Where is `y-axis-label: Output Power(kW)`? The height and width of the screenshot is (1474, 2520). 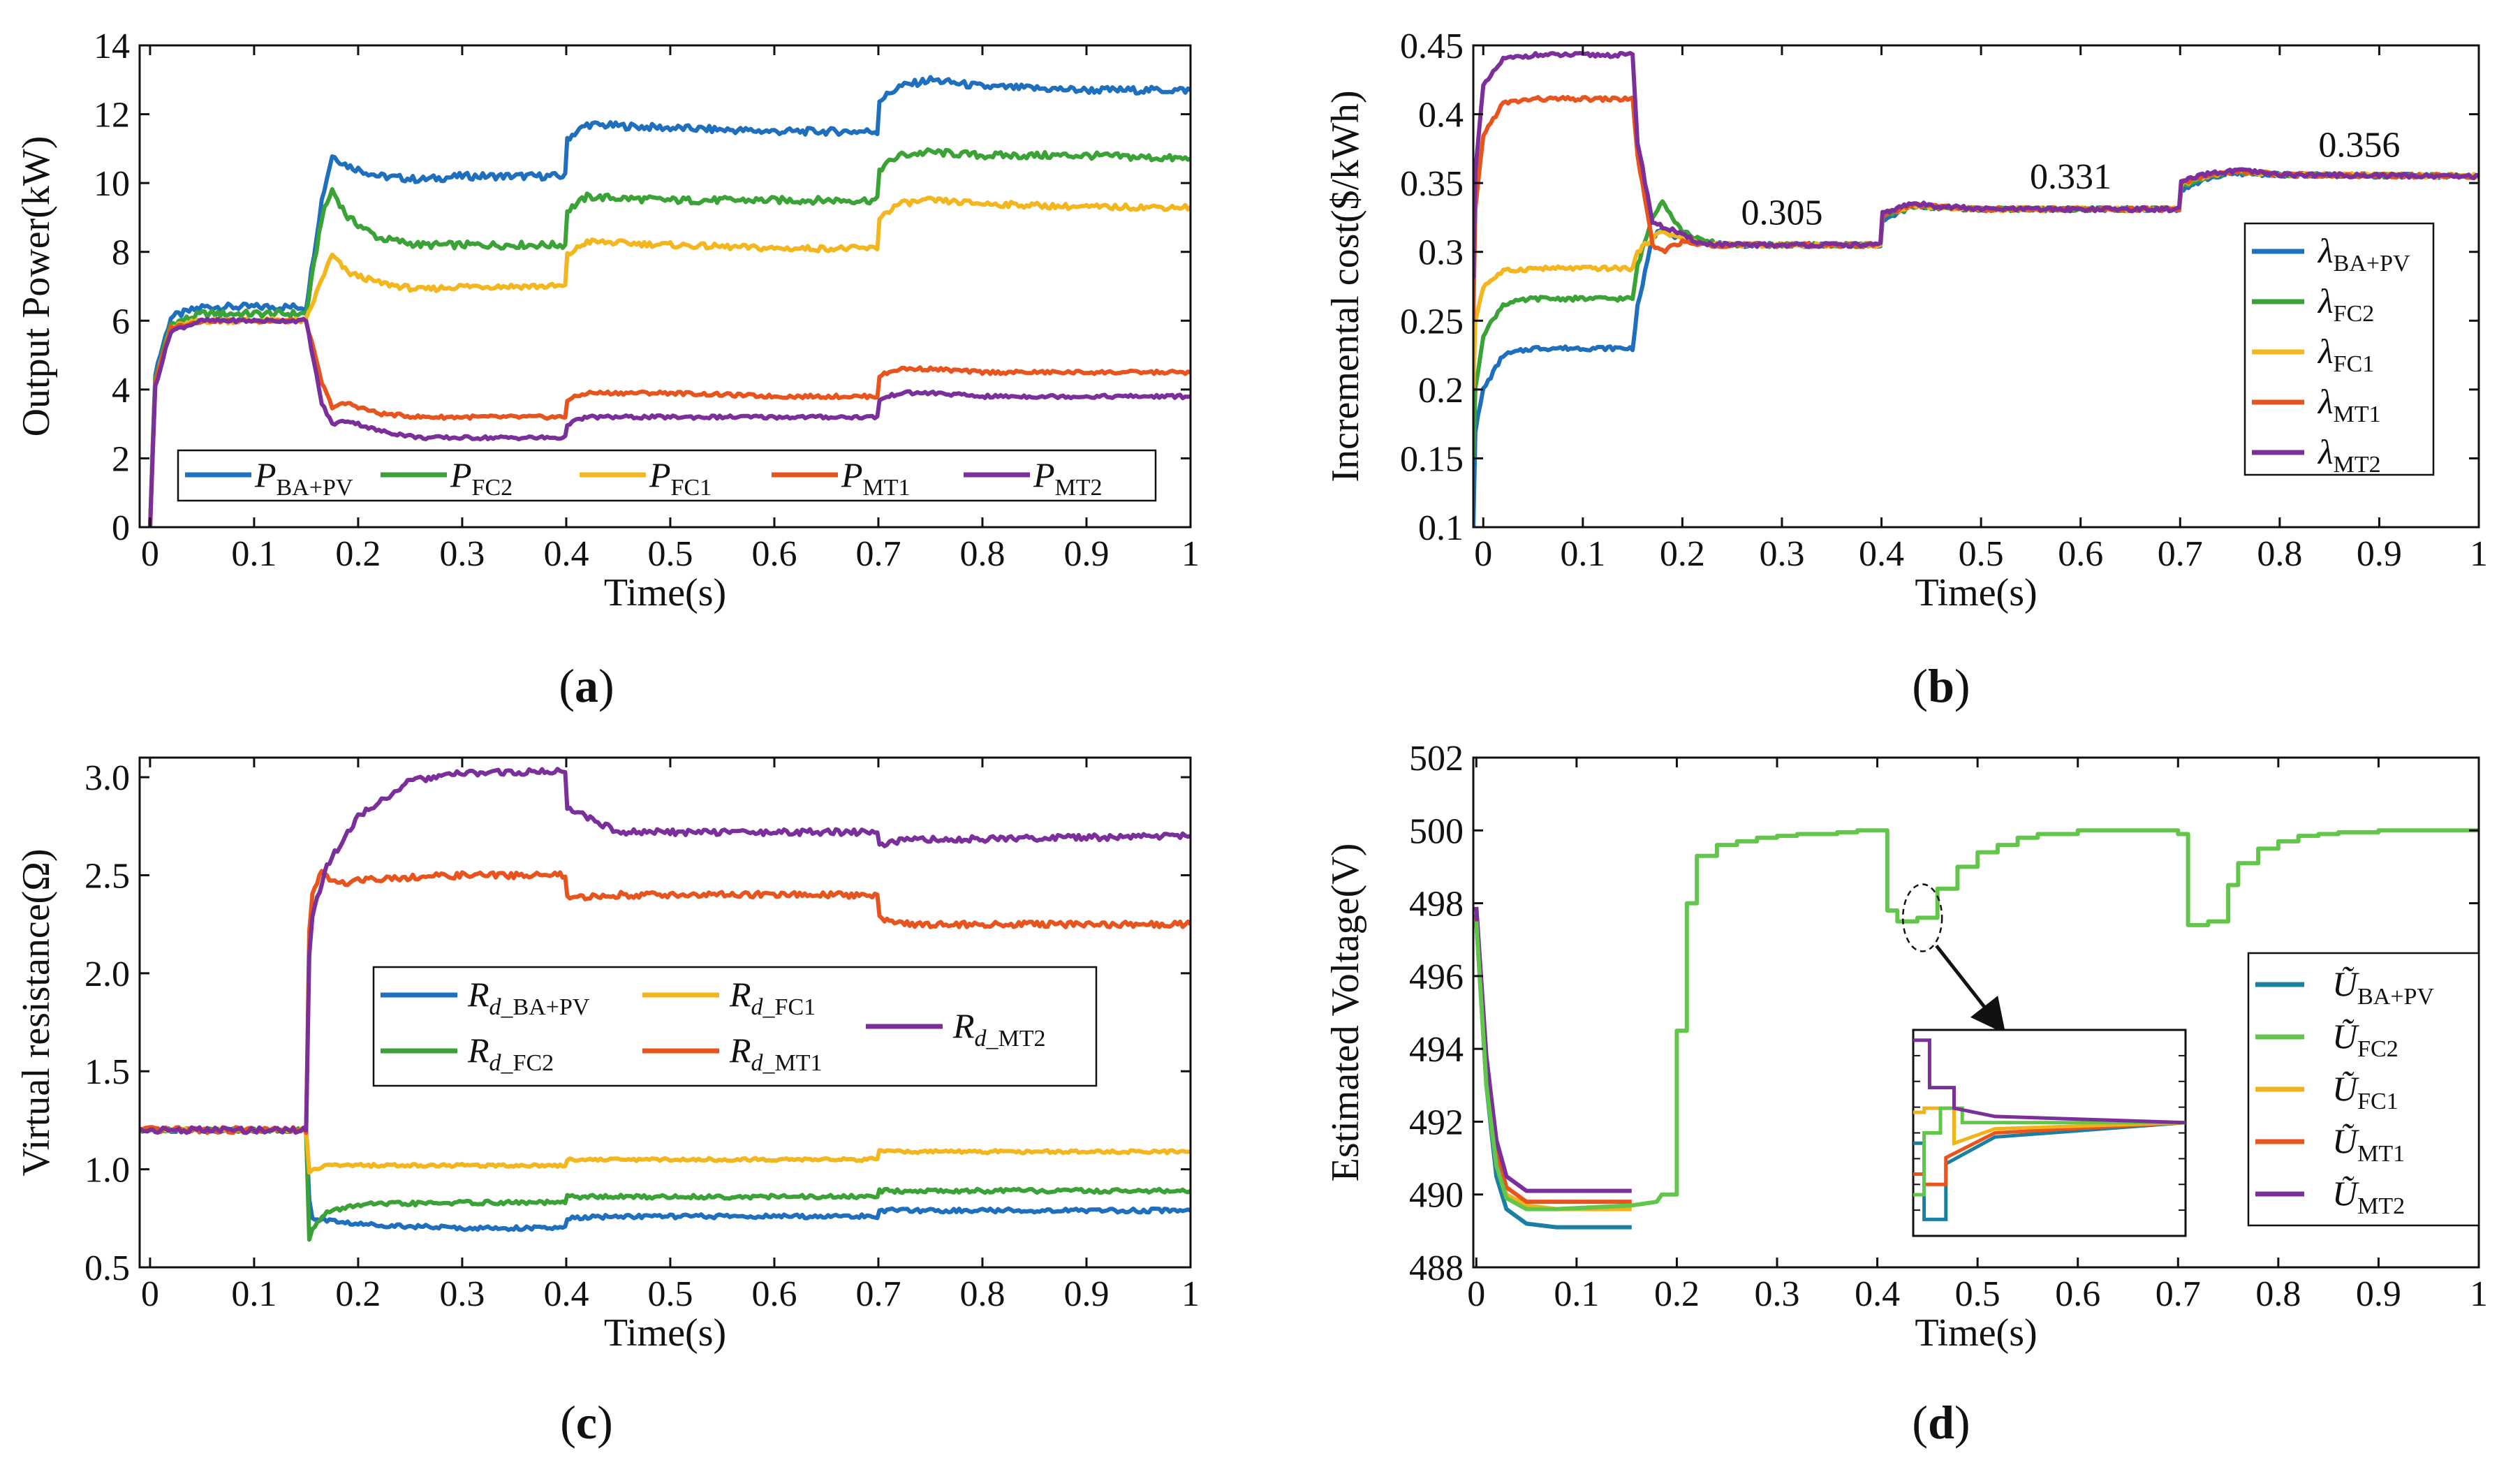
y-axis-label: Output Power(kW) is located at coordinates (37, 286).